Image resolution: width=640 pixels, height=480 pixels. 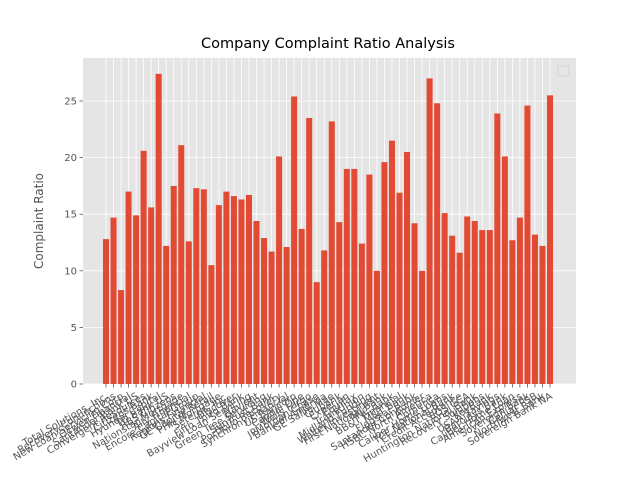 I want to click on y-axis-label: Complaint Ratio, so click(x=39, y=221).